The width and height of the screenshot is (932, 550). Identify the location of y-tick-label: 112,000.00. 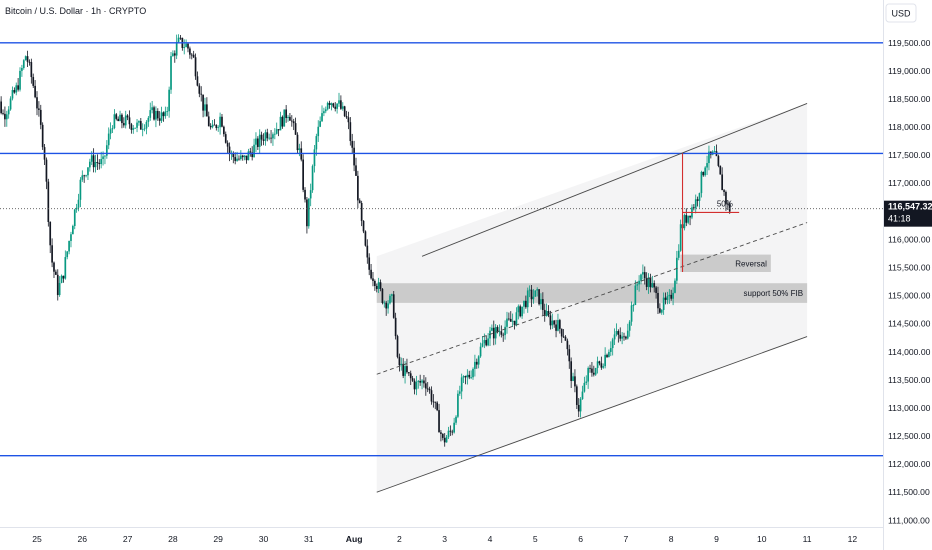
(909, 464).